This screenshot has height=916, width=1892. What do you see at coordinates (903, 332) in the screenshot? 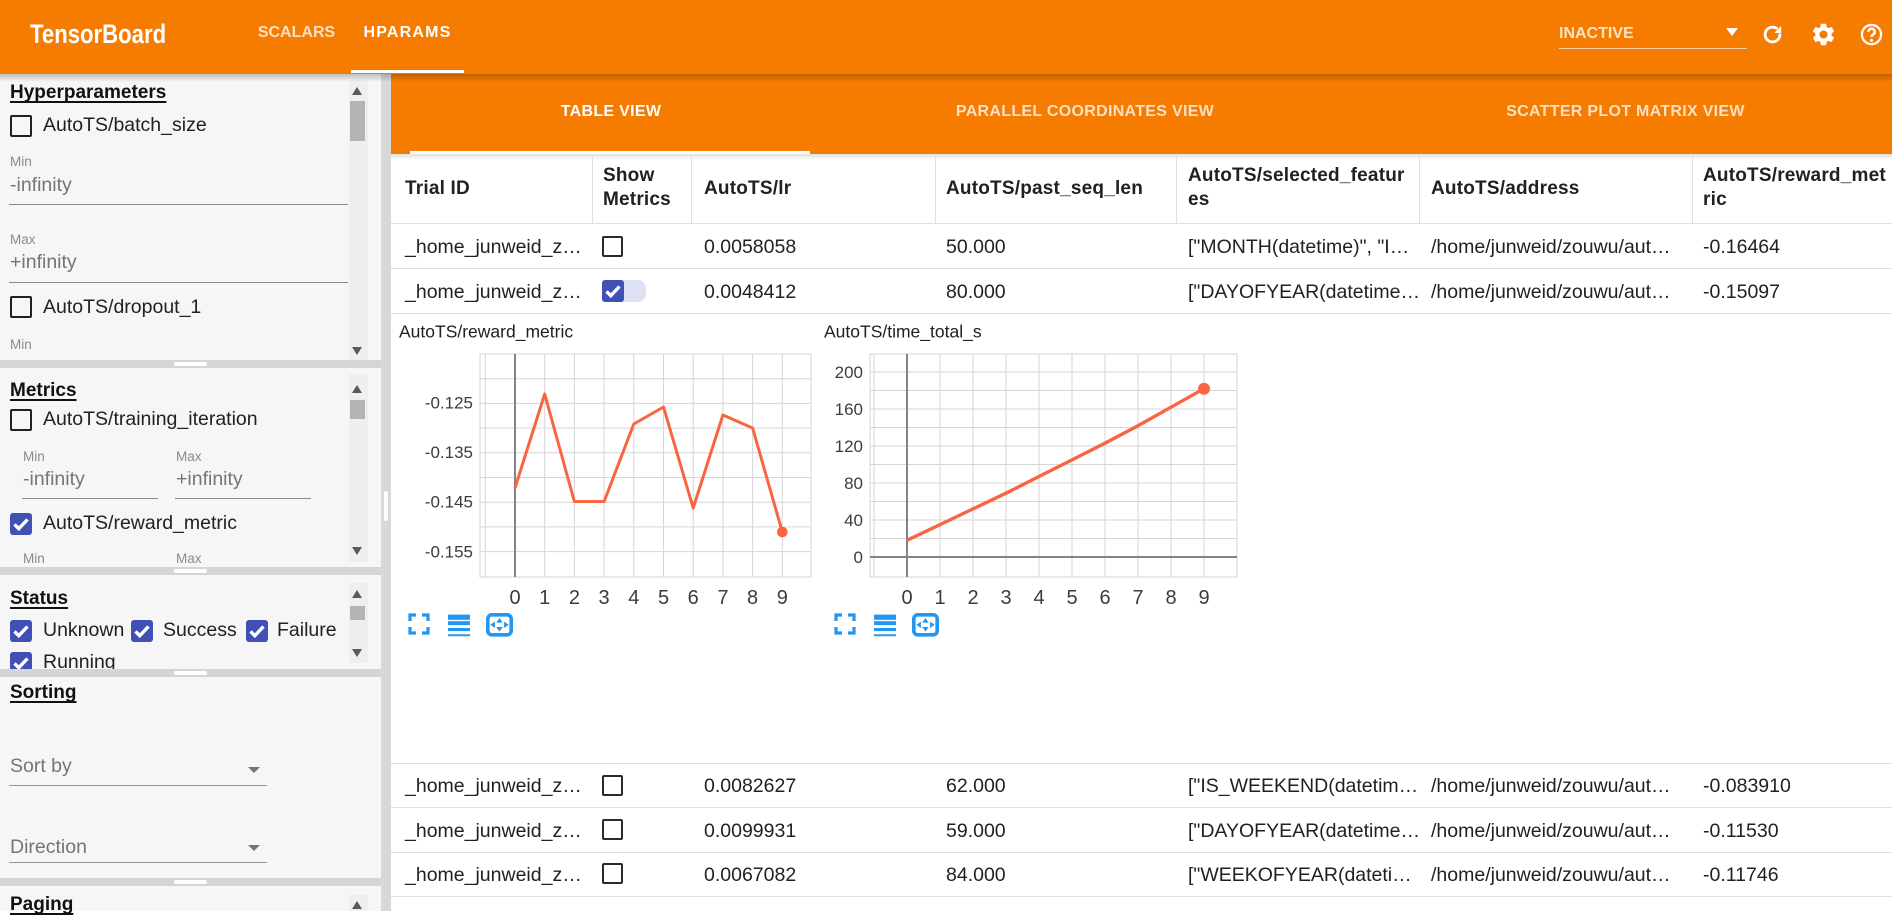
I see `svg-text: AutoTS/time_total_s` at bounding box center [903, 332].